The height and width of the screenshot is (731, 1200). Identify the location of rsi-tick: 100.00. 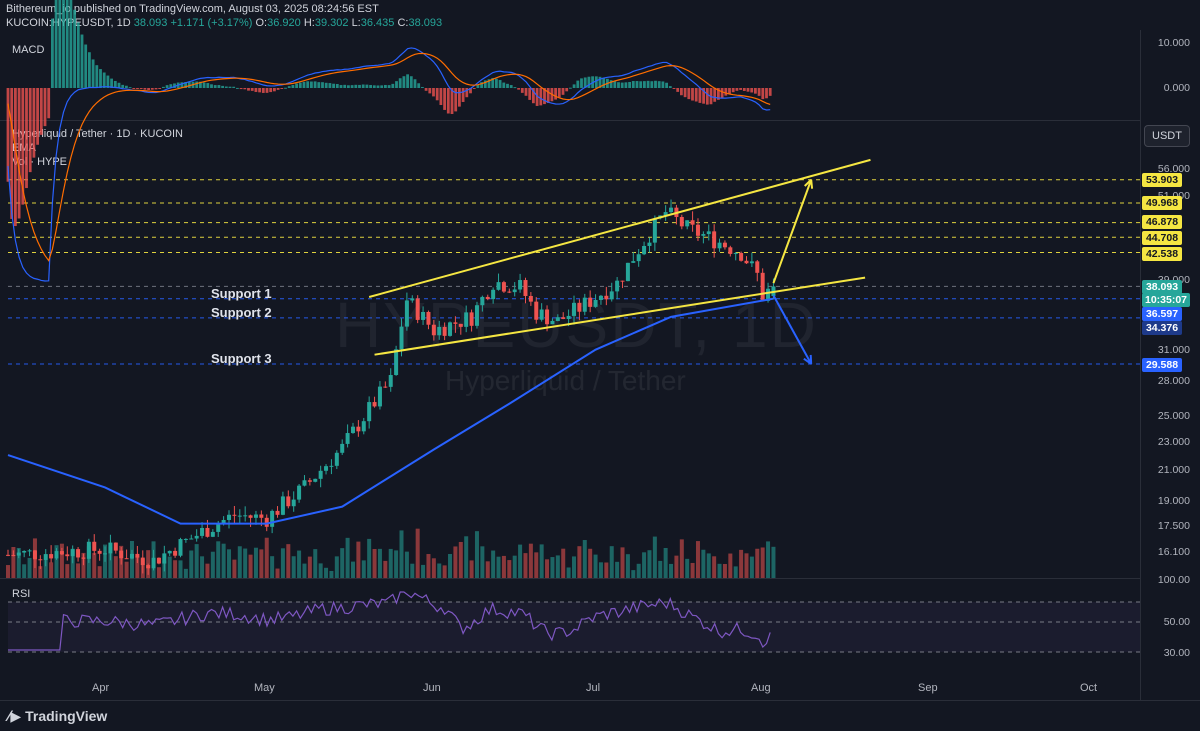
(1174, 580).